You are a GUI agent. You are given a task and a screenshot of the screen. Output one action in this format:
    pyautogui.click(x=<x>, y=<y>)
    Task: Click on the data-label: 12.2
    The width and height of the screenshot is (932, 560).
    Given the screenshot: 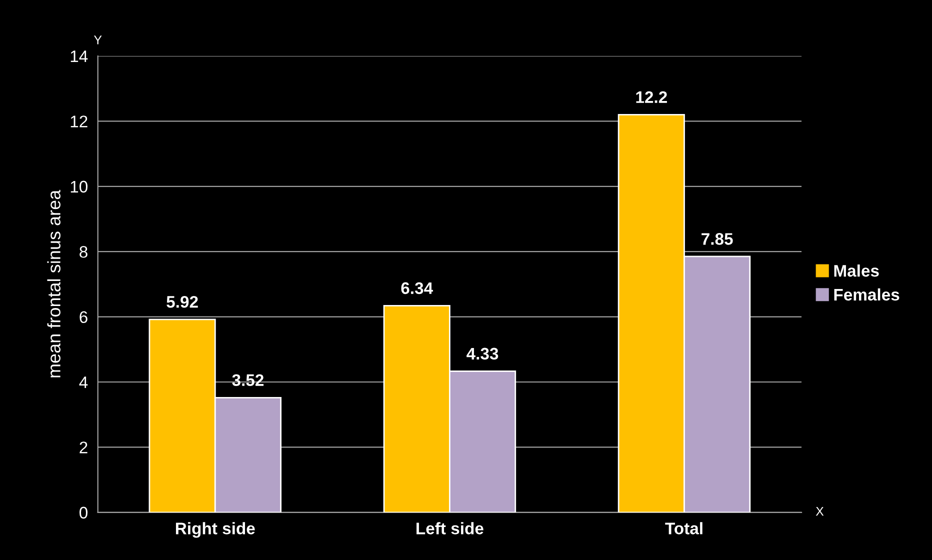 What is the action you would take?
    pyautogui.click(x=651, y=97)
    